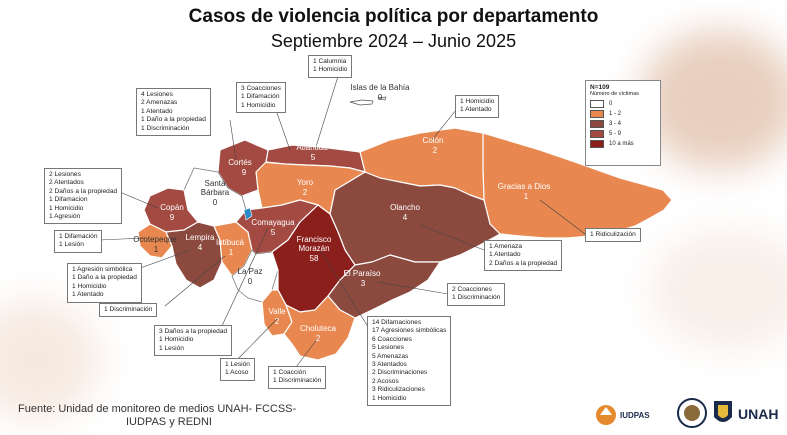 Image resolution: width=787 pixels, height=435 pixels. Describe the element at coordinates (240, 162) in the screenshot. I see `label-cortes: Cortés` at that location.